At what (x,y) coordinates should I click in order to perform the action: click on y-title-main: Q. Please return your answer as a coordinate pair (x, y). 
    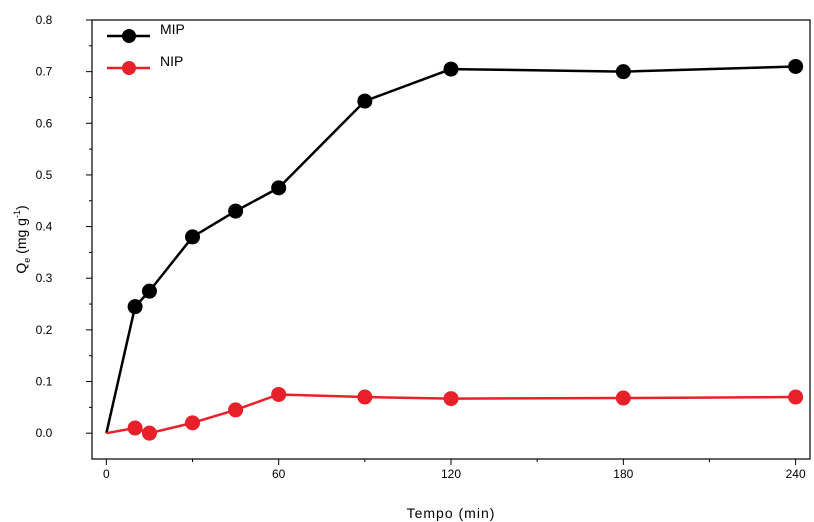
    Looking at the image, I should click on (21, 268).